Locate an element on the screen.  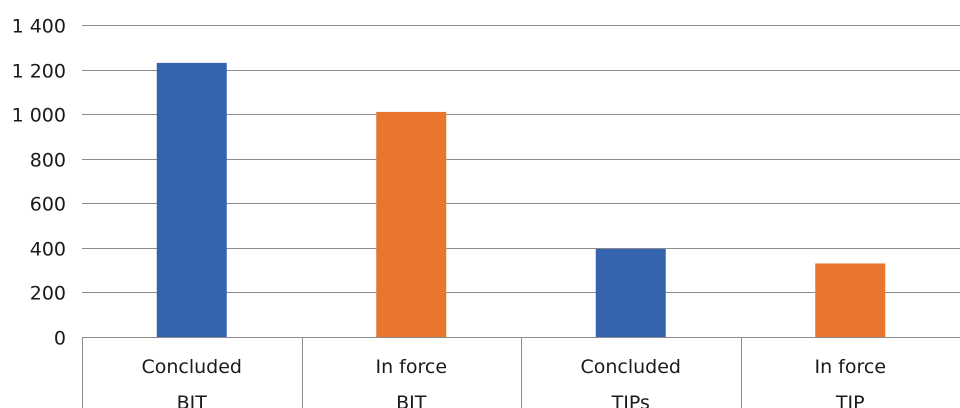
y-tick-label: 0 is located at coordinates (60, 339).